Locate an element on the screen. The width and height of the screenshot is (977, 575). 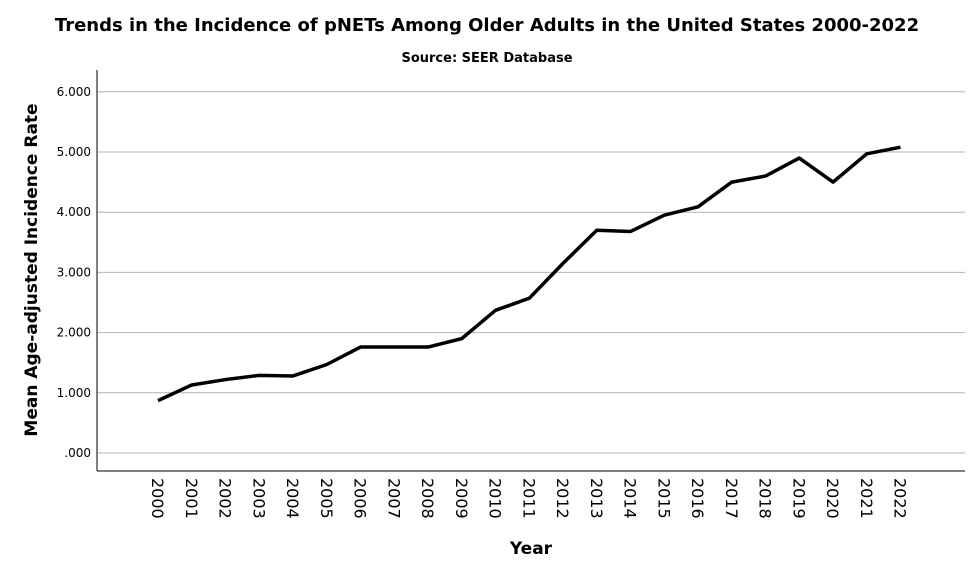
x-tick-label: 2014 is located at coordinates (630, 498).